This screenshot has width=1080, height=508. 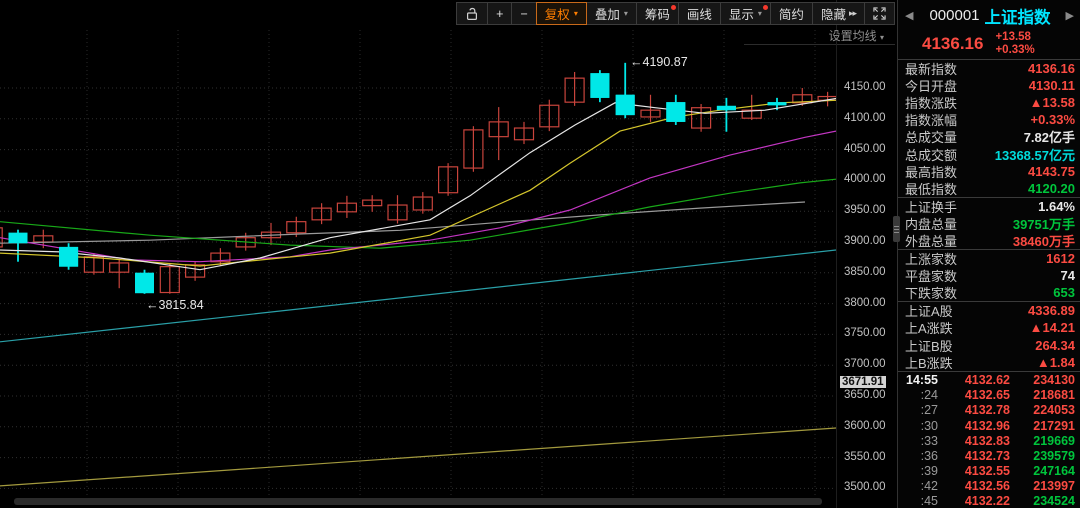 I want to click on stat-label: 指数涨幅, so click(x=931, y=121).